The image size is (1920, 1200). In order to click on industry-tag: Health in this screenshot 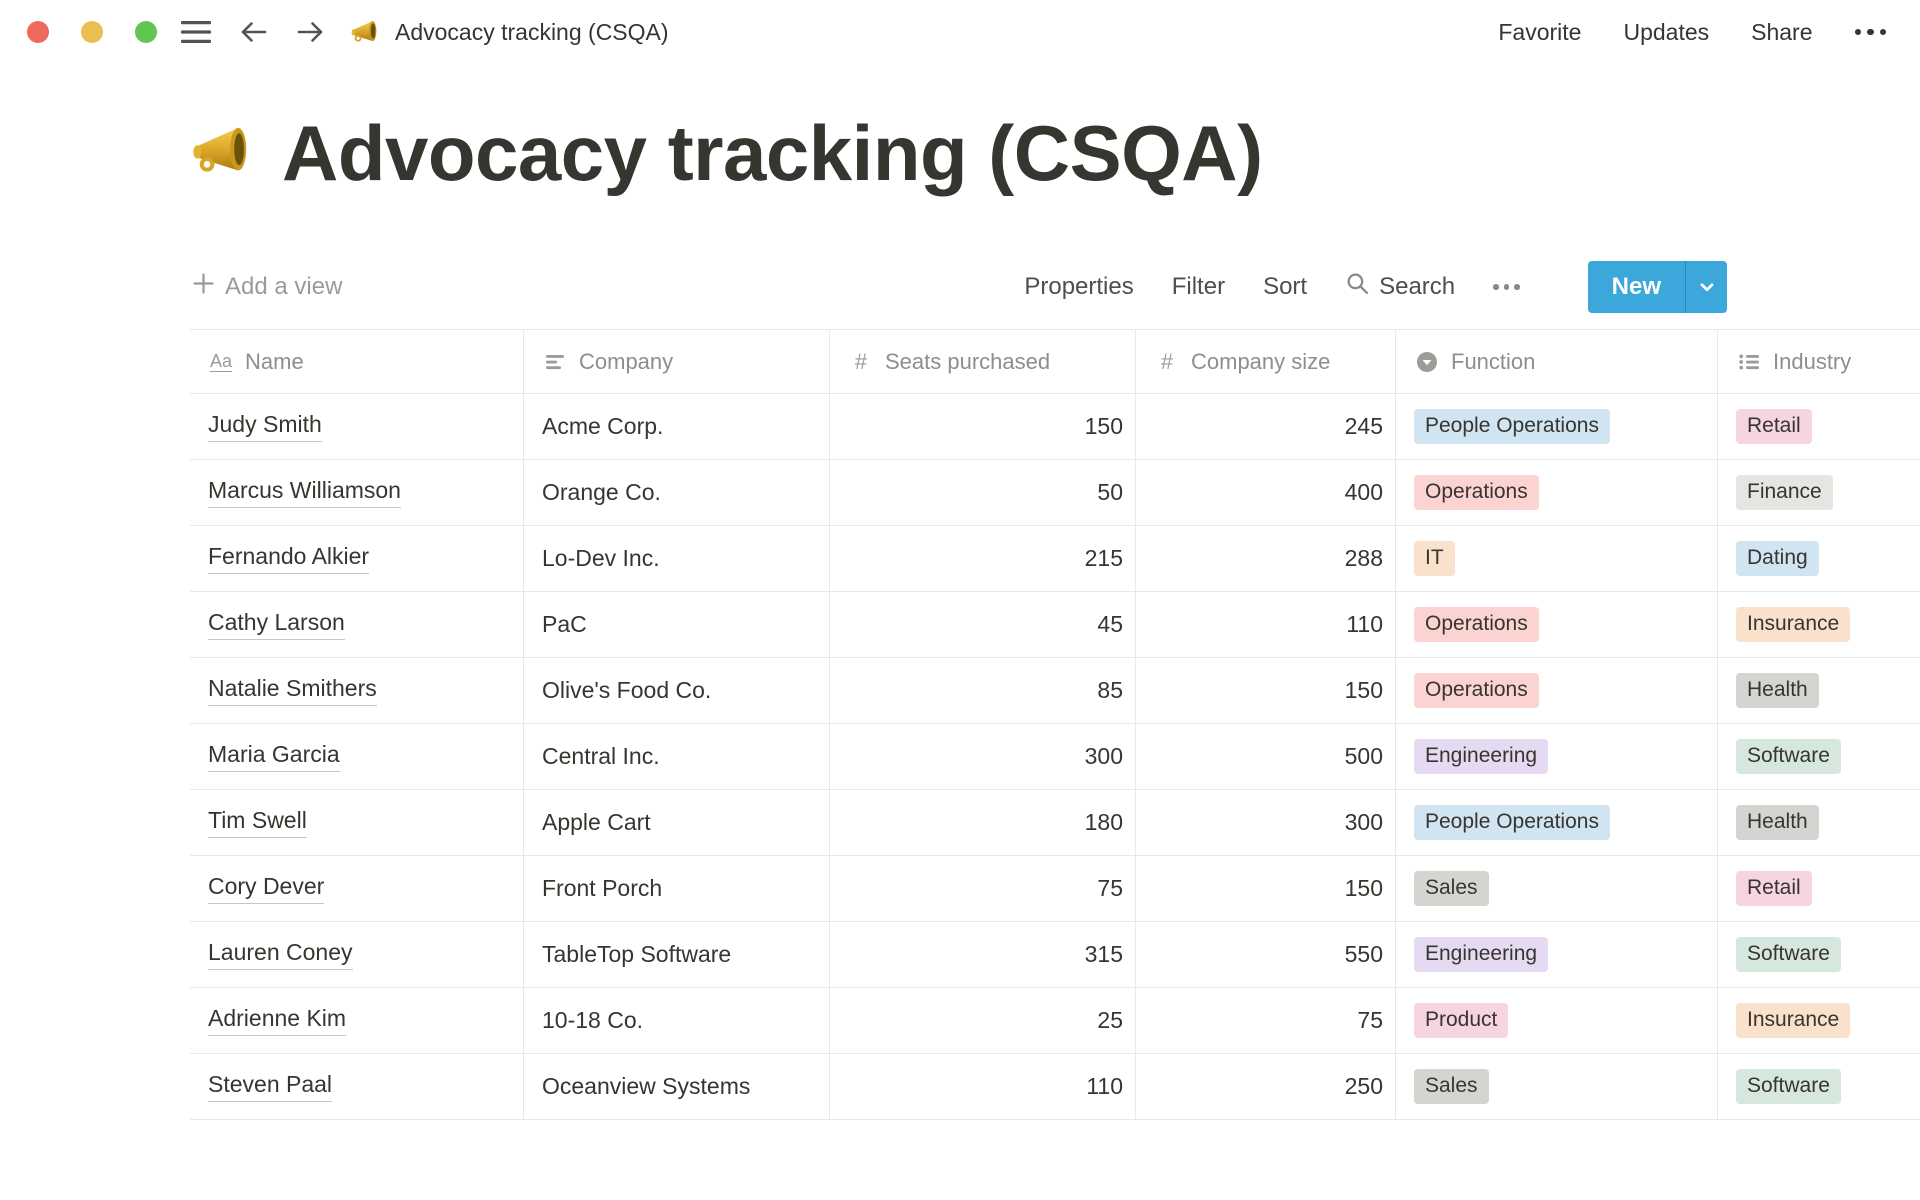, I will do `click(1777, 822)`.